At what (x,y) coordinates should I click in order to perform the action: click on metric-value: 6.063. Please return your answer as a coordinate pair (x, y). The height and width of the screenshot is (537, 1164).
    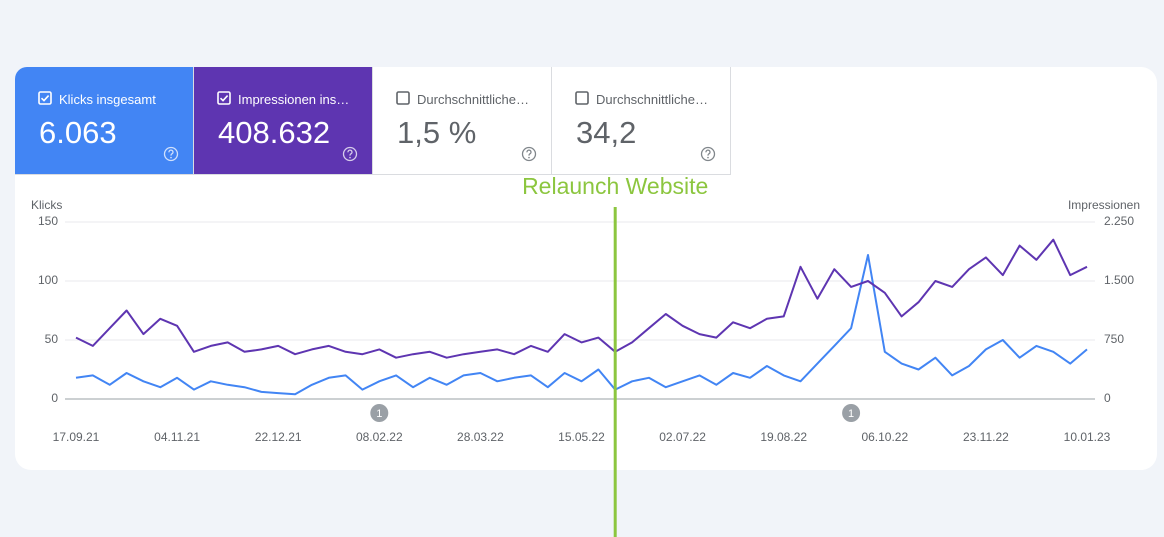
    Looking at the image, I should click on (78, 132).